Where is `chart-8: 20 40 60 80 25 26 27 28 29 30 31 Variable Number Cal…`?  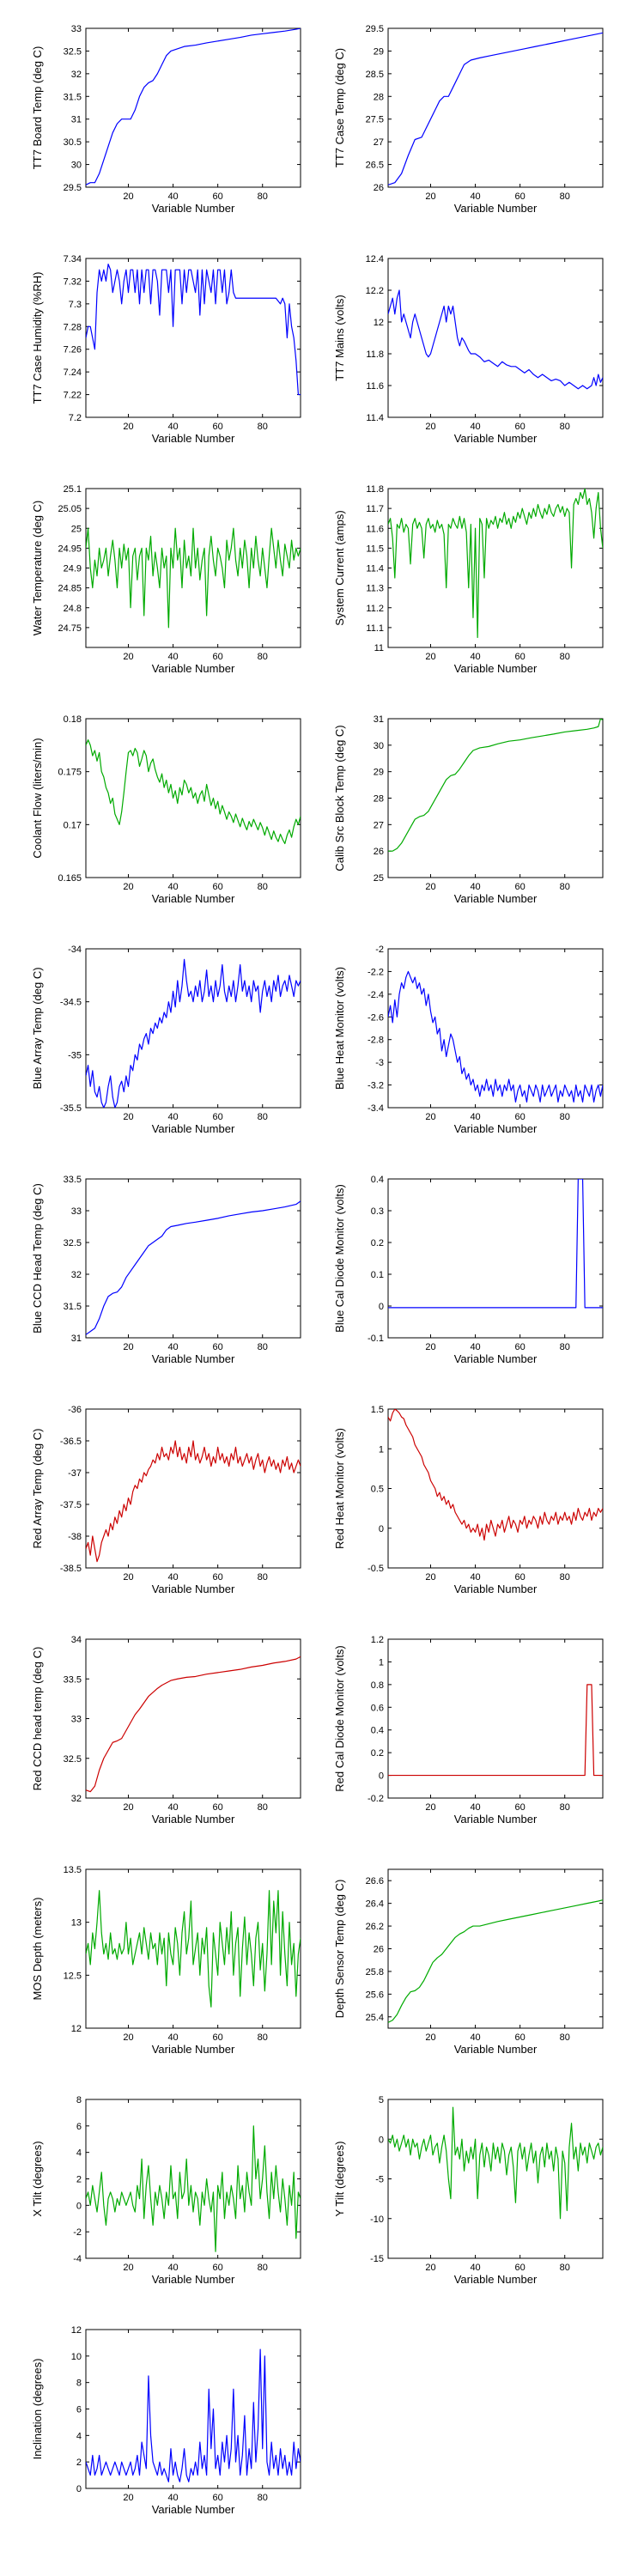
chart-8: 20 40 60 80 25 26 27 28 29 30 31 Variable Number Cal… is located at coordinates (468, 810).